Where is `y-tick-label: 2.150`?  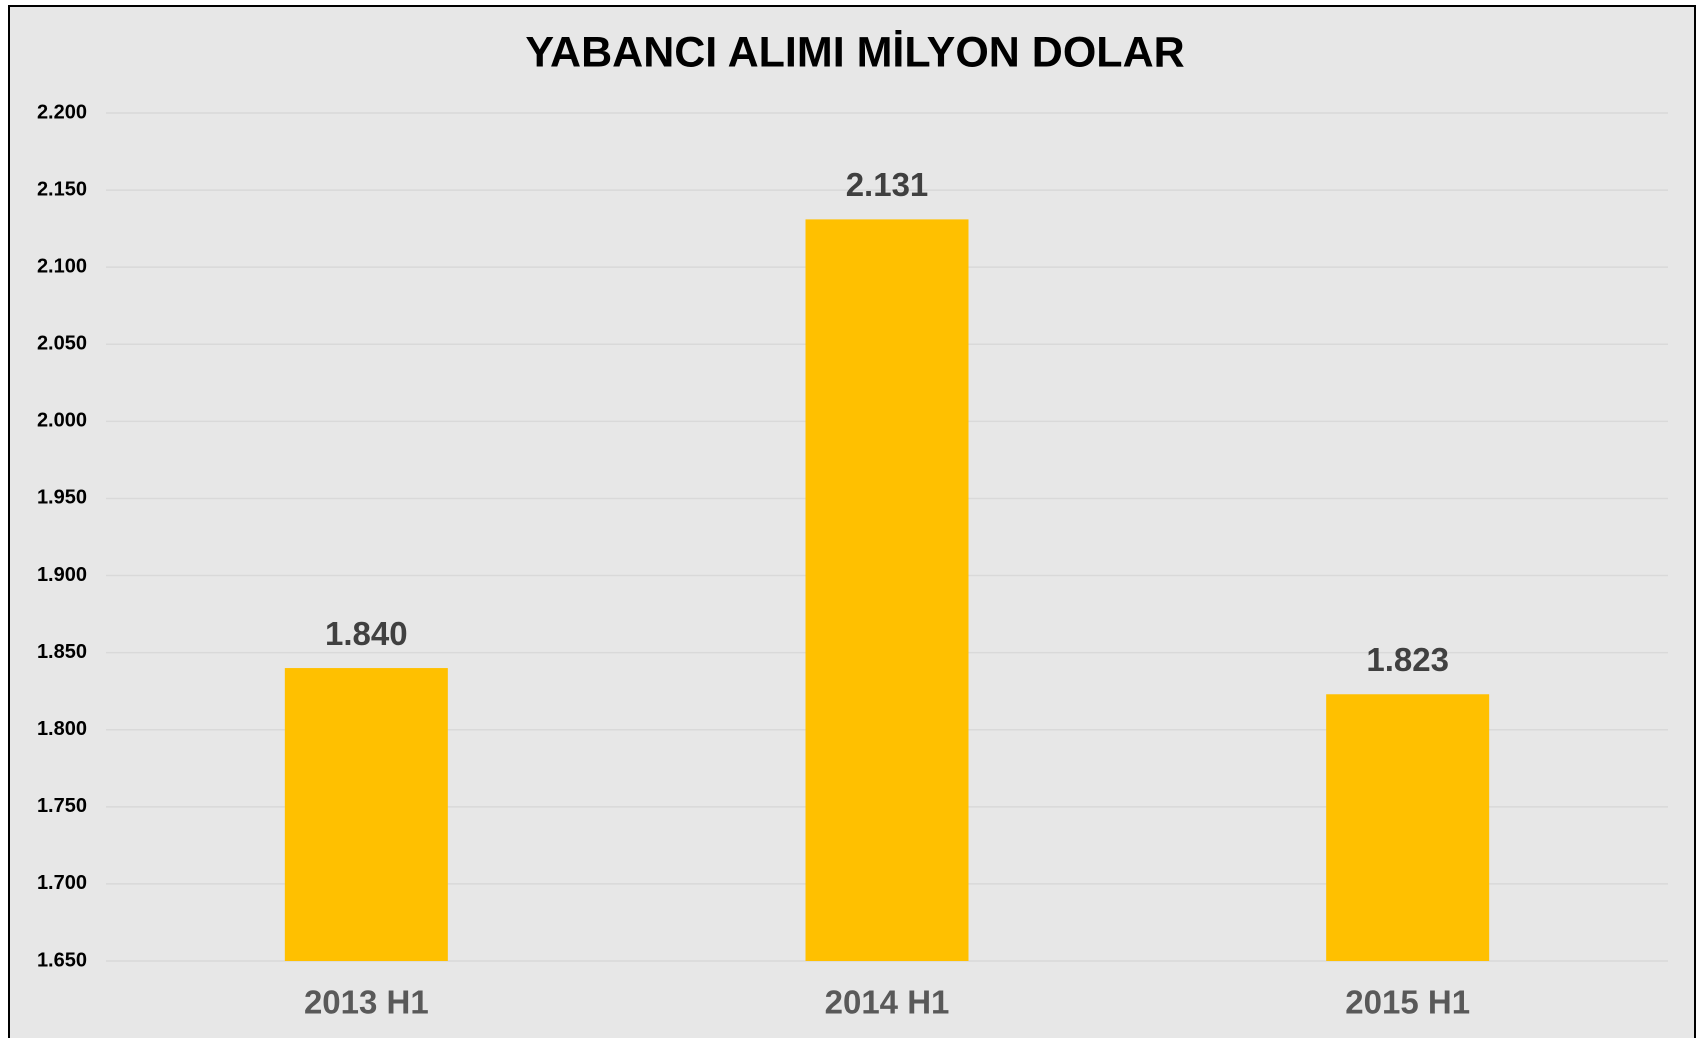
y-tick-label: 2.150 is located at coordinates (62, 189).